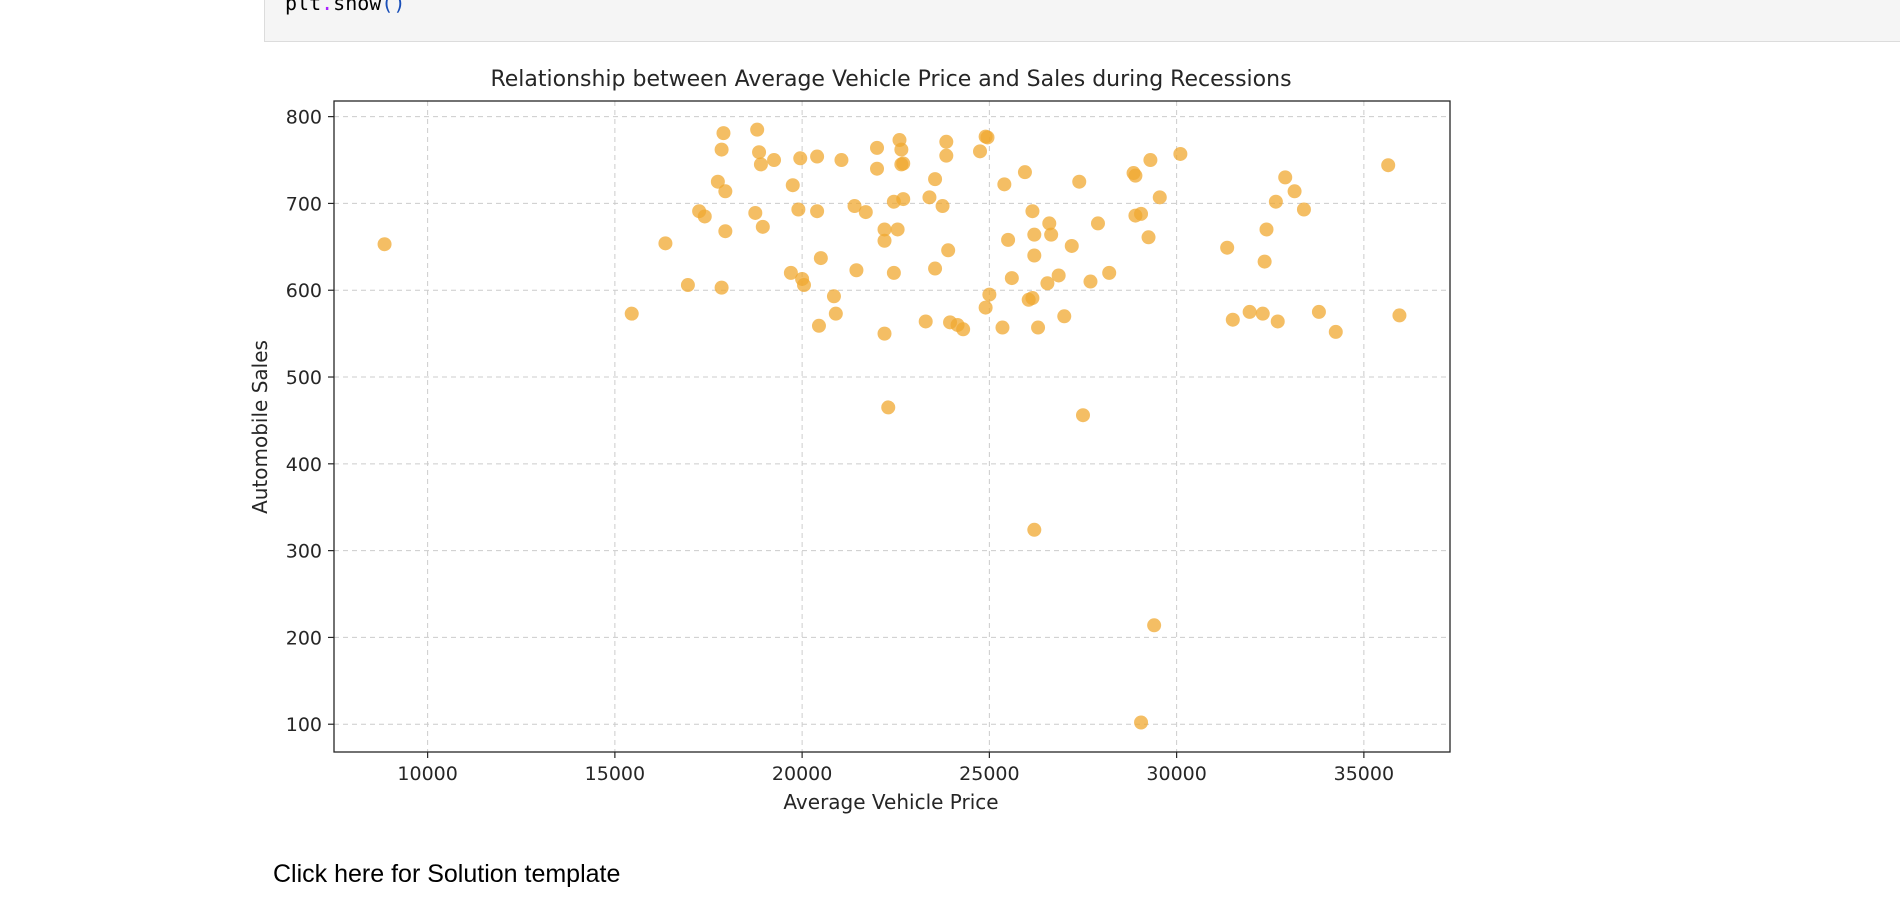 The height and width of the screenshot is (908, 1900). I want to click on solution-template-link: Click here for Solution template, so click(447, 874).